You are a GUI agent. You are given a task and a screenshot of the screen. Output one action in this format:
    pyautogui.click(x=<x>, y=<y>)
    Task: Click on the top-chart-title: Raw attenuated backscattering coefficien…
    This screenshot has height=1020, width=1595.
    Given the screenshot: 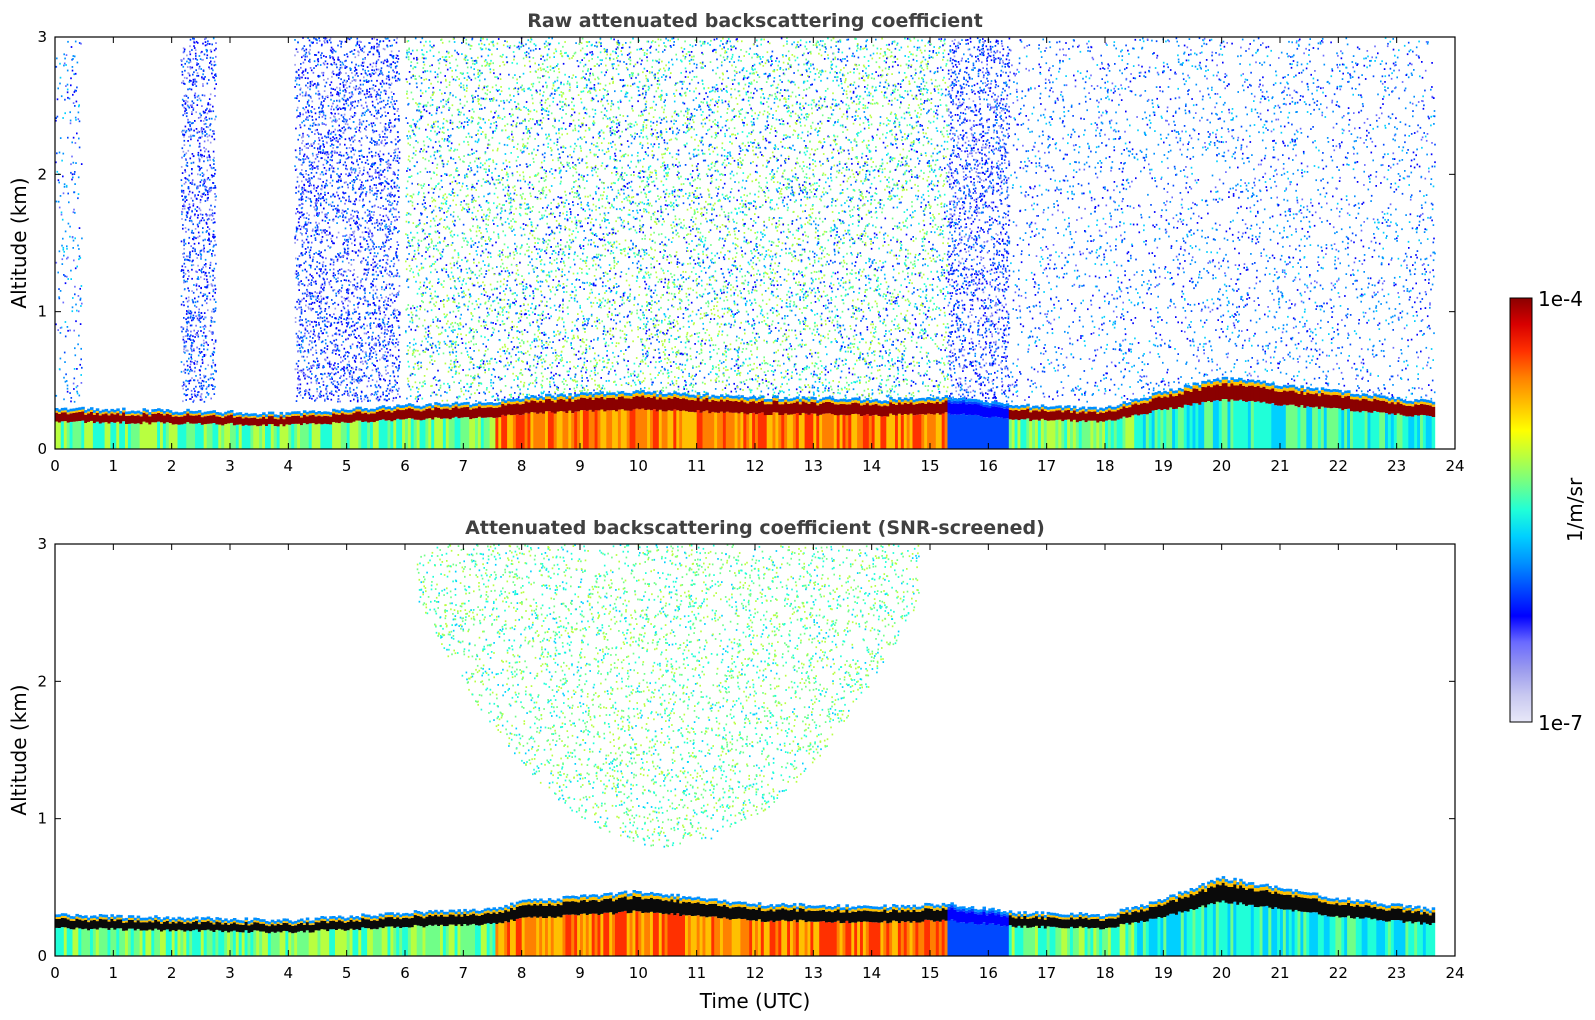 What is the action you would take?
    pyautogui.click(x=755, y=21)
    